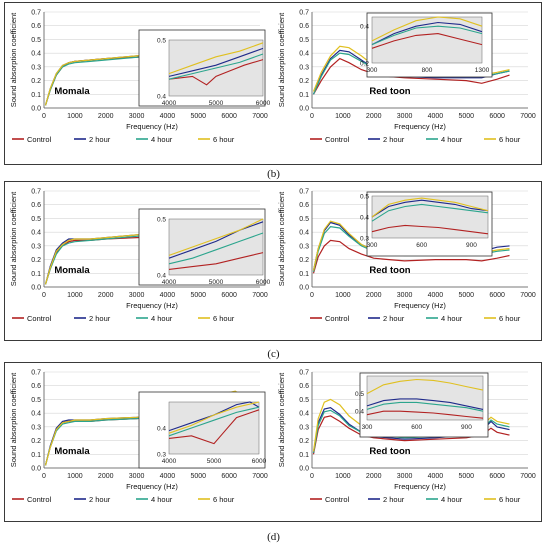 The image size is (547, 550). What do you see at coordinates (273, 354) in the screenshot?
I see `panel-label-c: (c)` at bounding box center [273, 354].